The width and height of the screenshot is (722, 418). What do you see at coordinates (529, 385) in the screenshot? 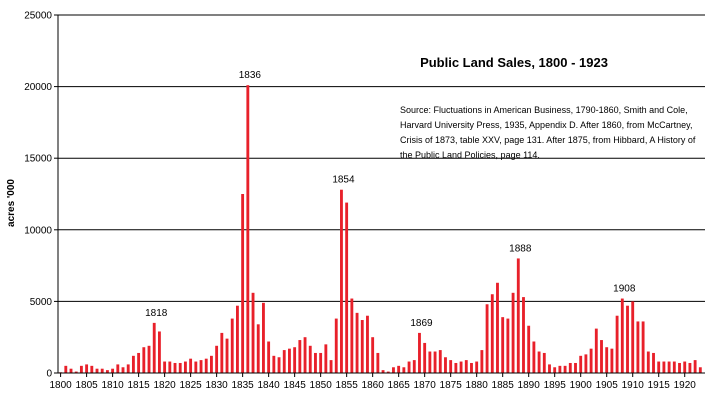
I see `x-tick-label: 1890` at bounding box center [529, 385].